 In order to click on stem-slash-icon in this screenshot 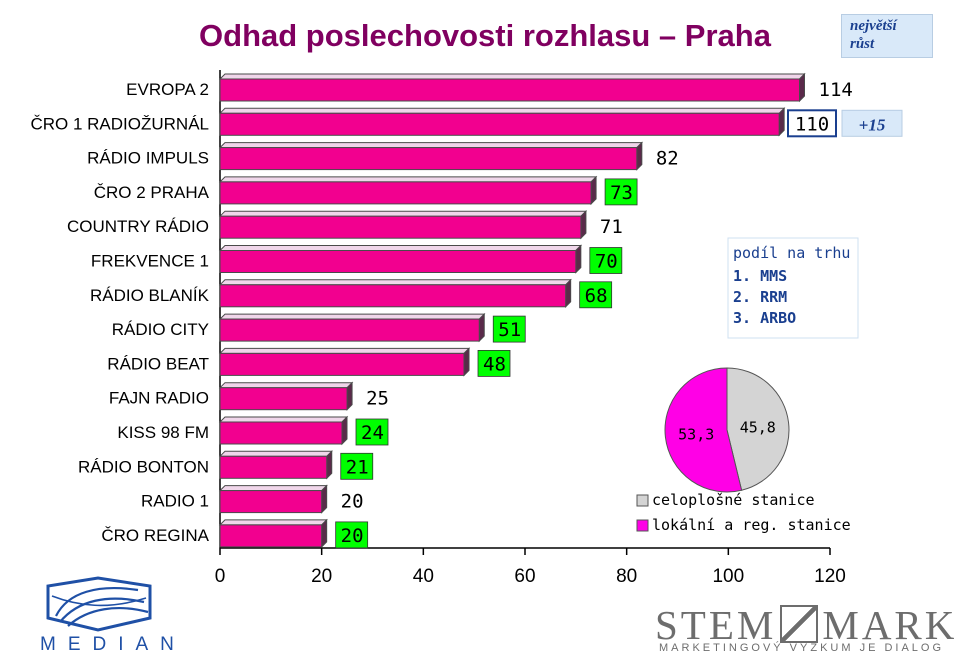, I will do `click(799, 624)`.